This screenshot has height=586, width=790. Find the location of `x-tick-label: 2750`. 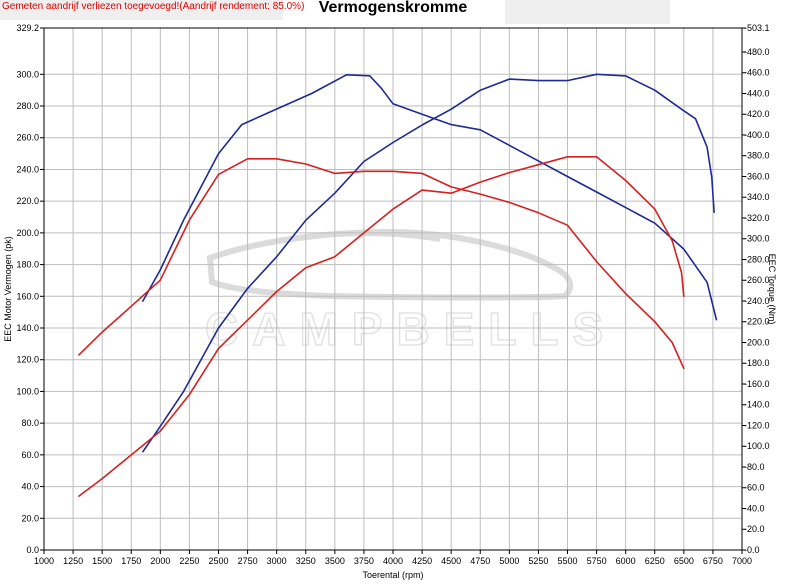

x-tick-label: 2750 is located at coordinates (248, 561).